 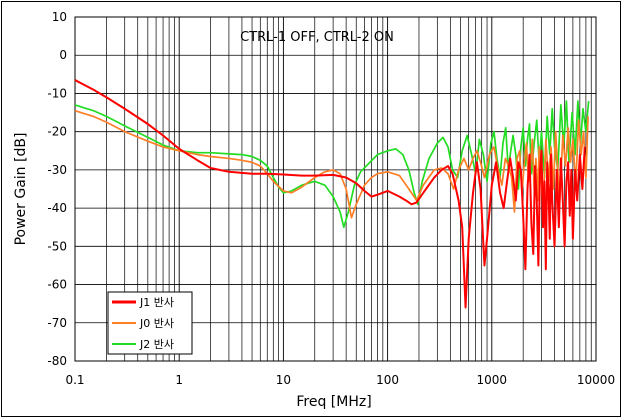 What do you see at coordinates (74, 380) in the screenshot?
I see `x-tick-label: 0.1` at bounding box center [74, 380].